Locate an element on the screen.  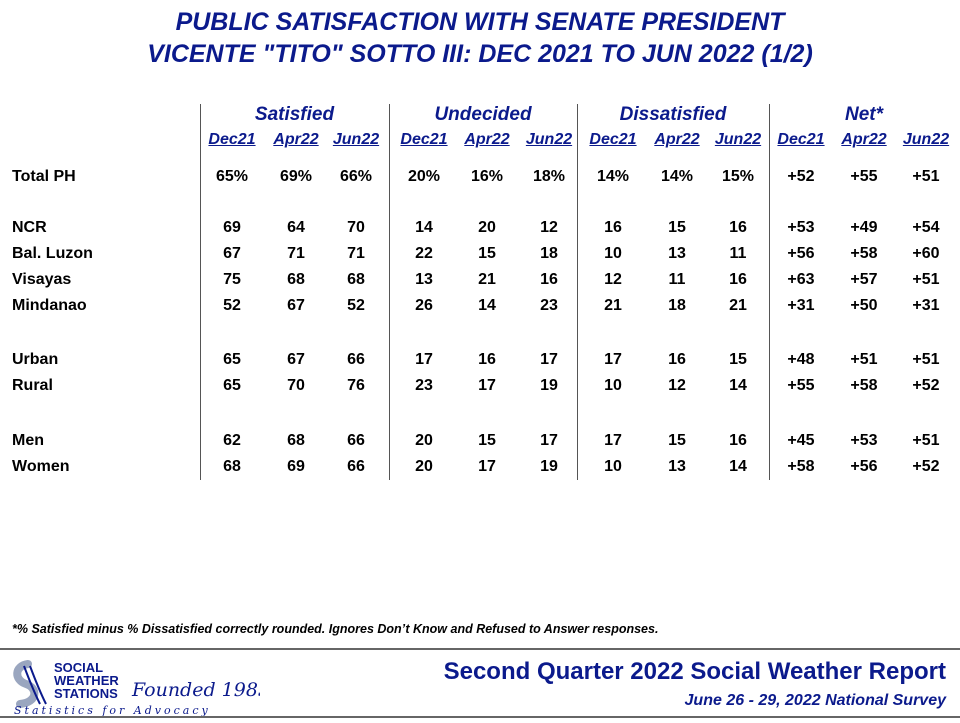
group-header: Satisfied is located at coordinates (294, 114).